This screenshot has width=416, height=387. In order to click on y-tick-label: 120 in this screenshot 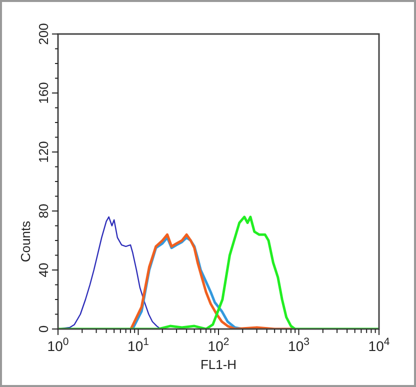, I will do `click(43, 152)`.